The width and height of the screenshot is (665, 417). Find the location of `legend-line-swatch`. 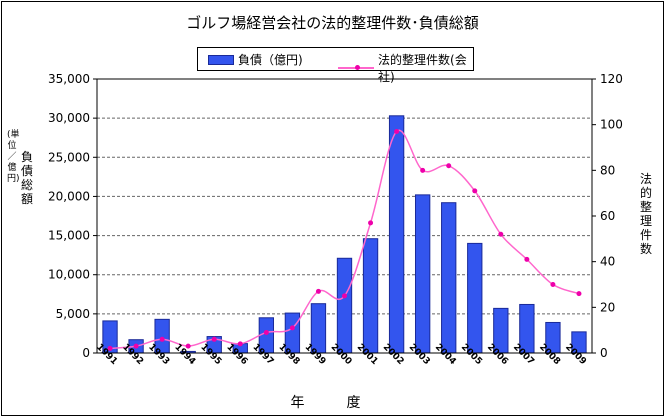

legend-line-swatch is located at coordinates (356, 68).